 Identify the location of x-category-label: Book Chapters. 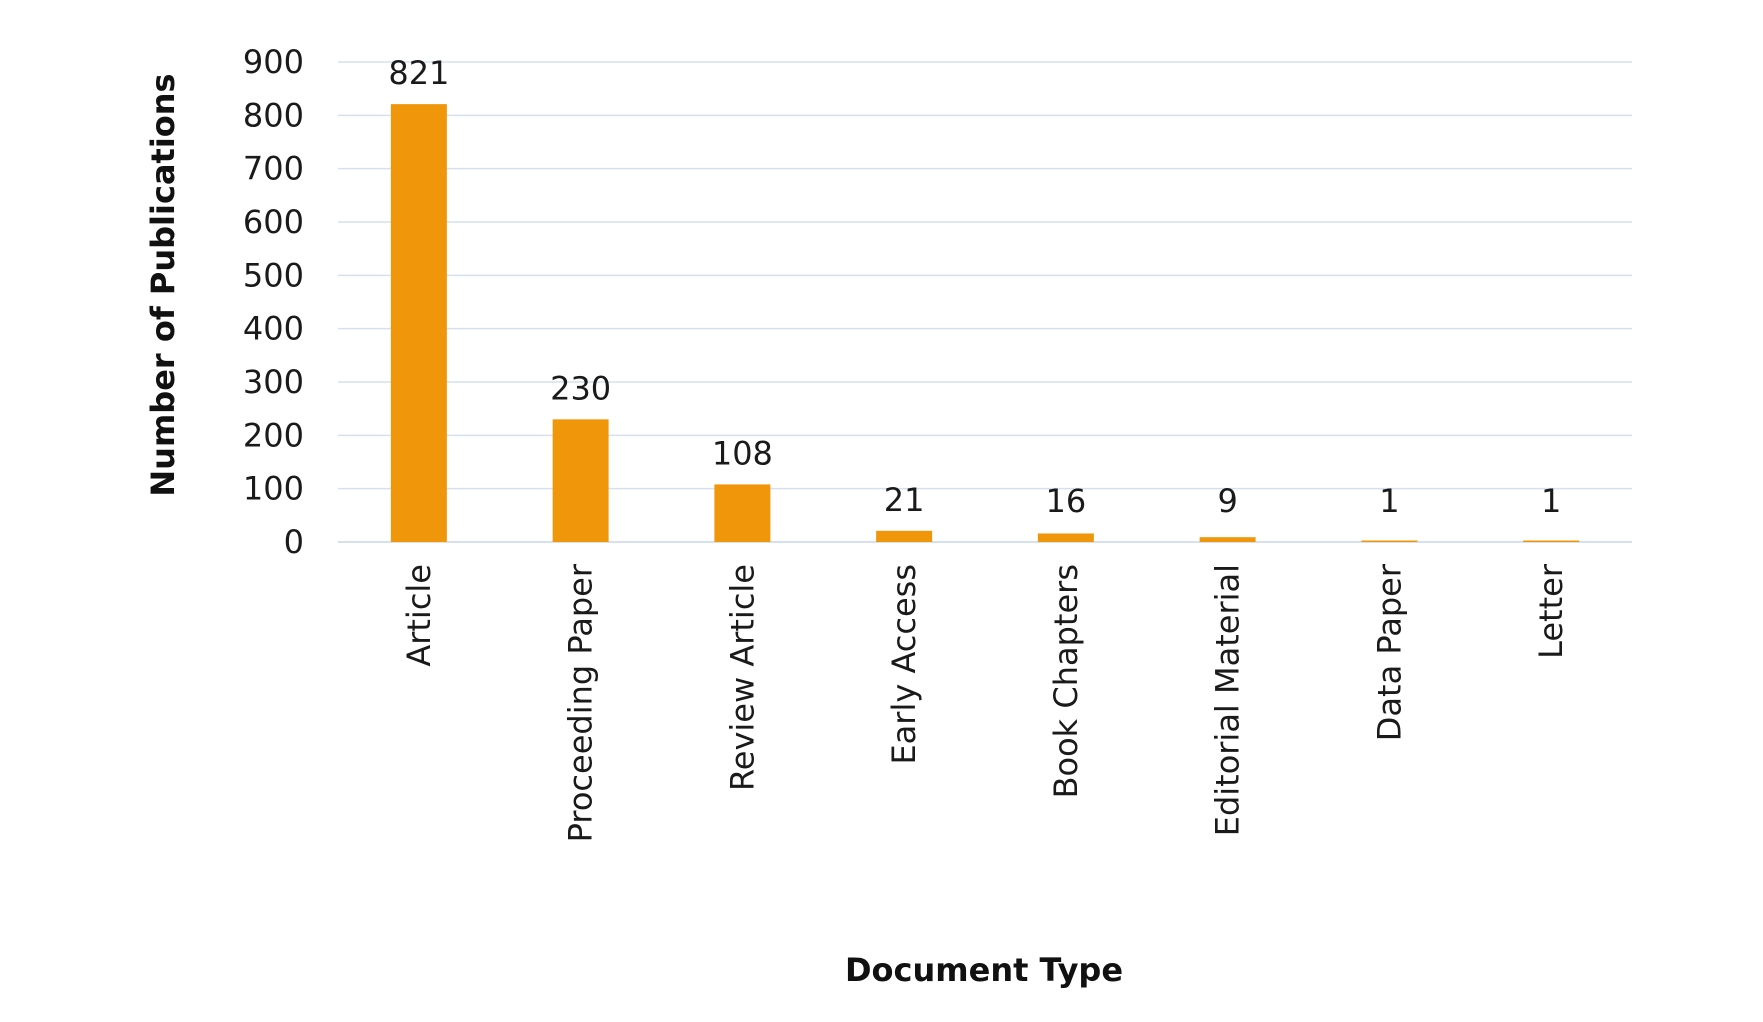
(1066, 681).